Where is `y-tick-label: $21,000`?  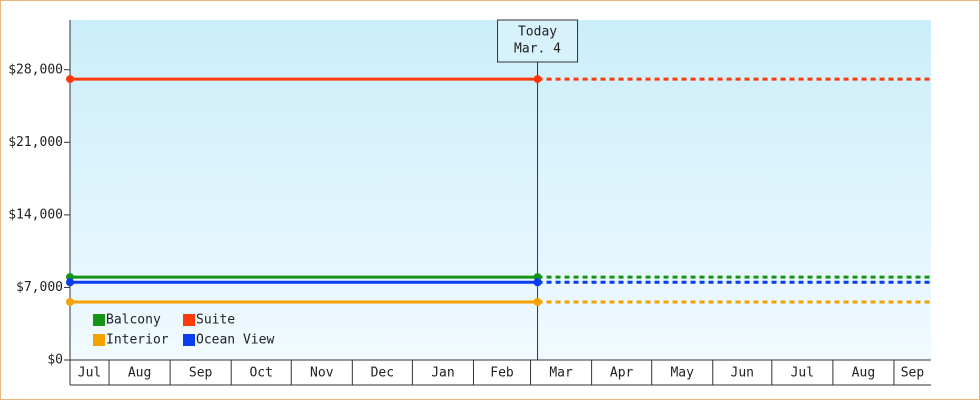
y-tick-label: $21,000 is located at coordinates (35, 142).